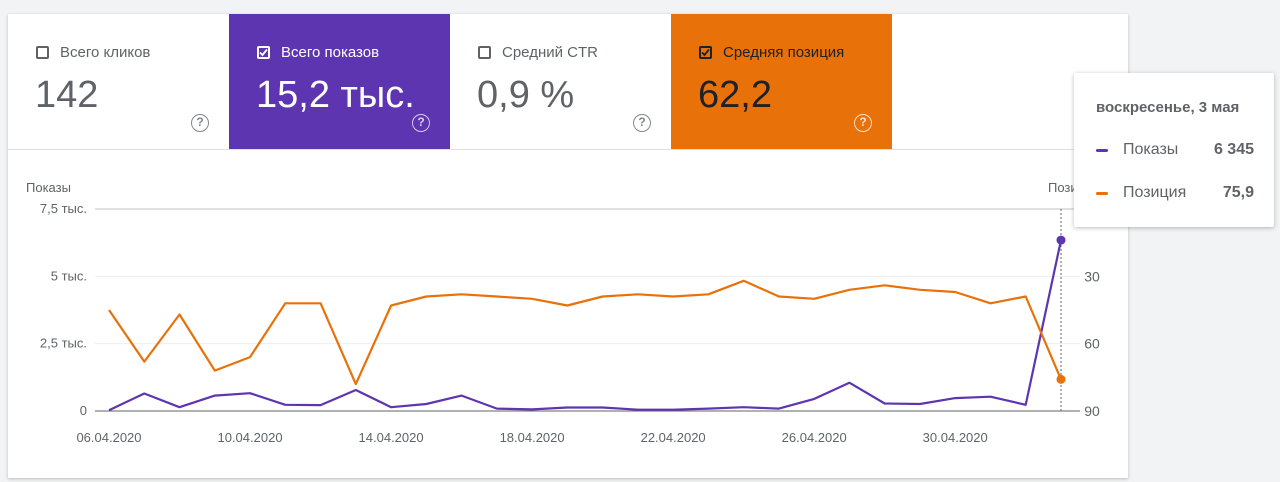 The height and width of the screenshot is (482, 1280). Describe the element at coordinates (673, 437) in the screenshot. I see `x-tick-label: 22.04.2020` at that location.